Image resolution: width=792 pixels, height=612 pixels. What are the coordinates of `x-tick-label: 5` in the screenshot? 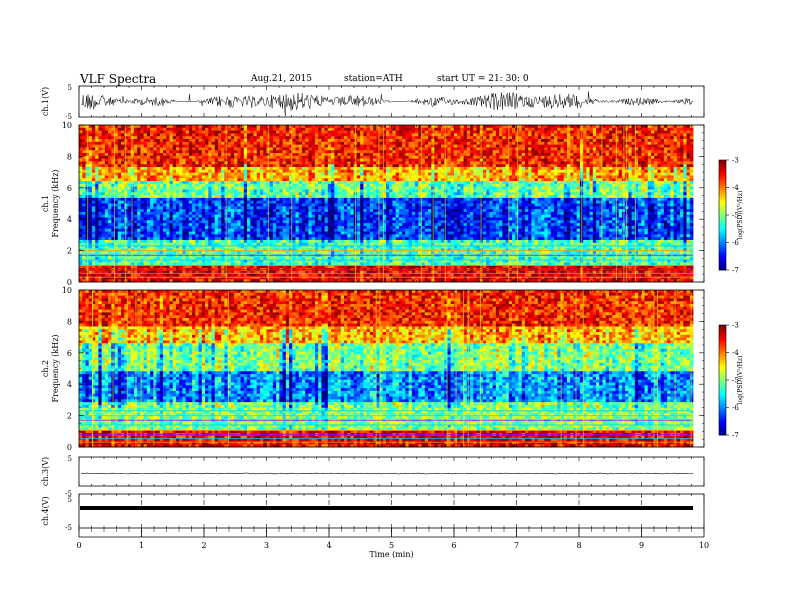 It's located at (391, 545).